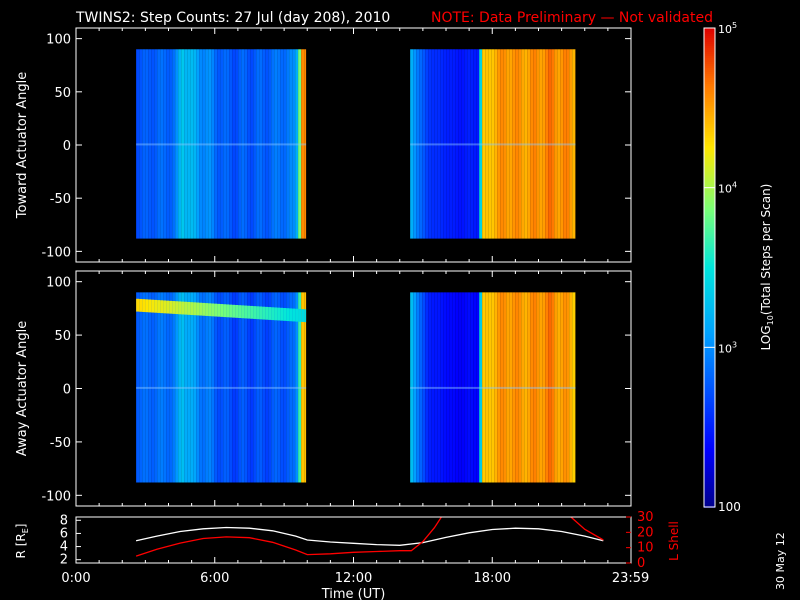 The width and height of the screenshot is (800, 600). What do you see at coordinates (64, 520) in the screenshot?
I see `left-y-tick-label: 8` at bounding box center [64, 520].